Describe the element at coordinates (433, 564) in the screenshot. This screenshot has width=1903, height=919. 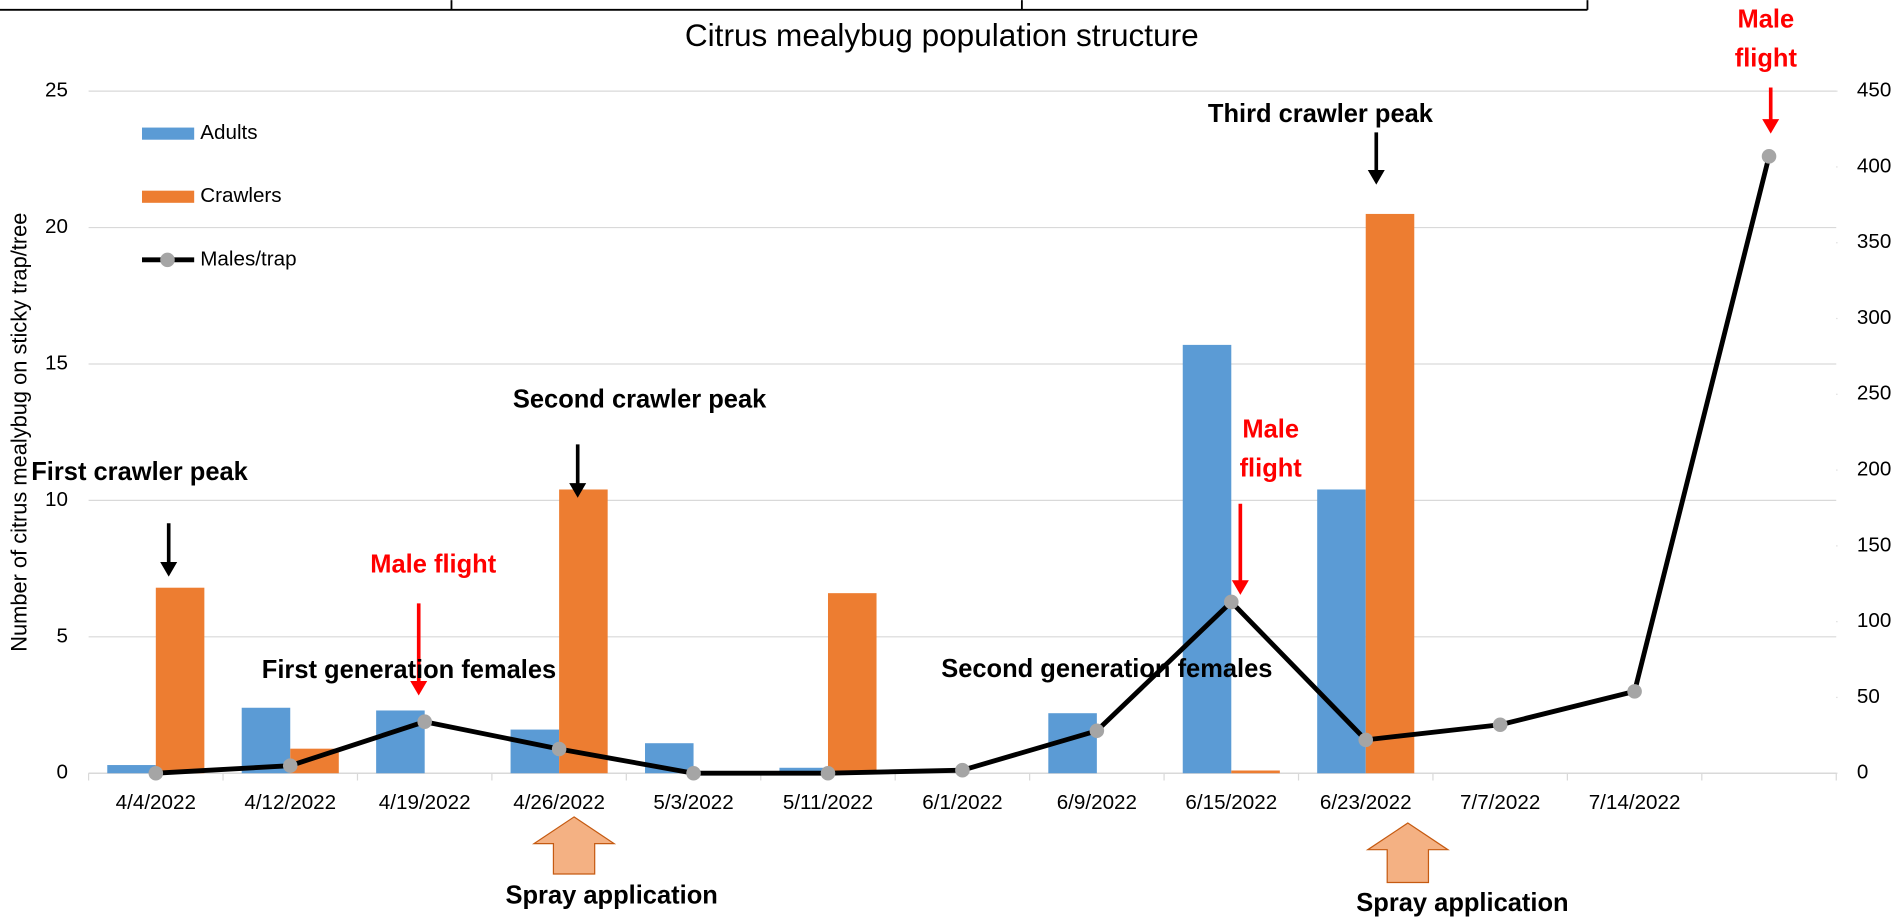
I see `annotation-text: Male flight` at that location.